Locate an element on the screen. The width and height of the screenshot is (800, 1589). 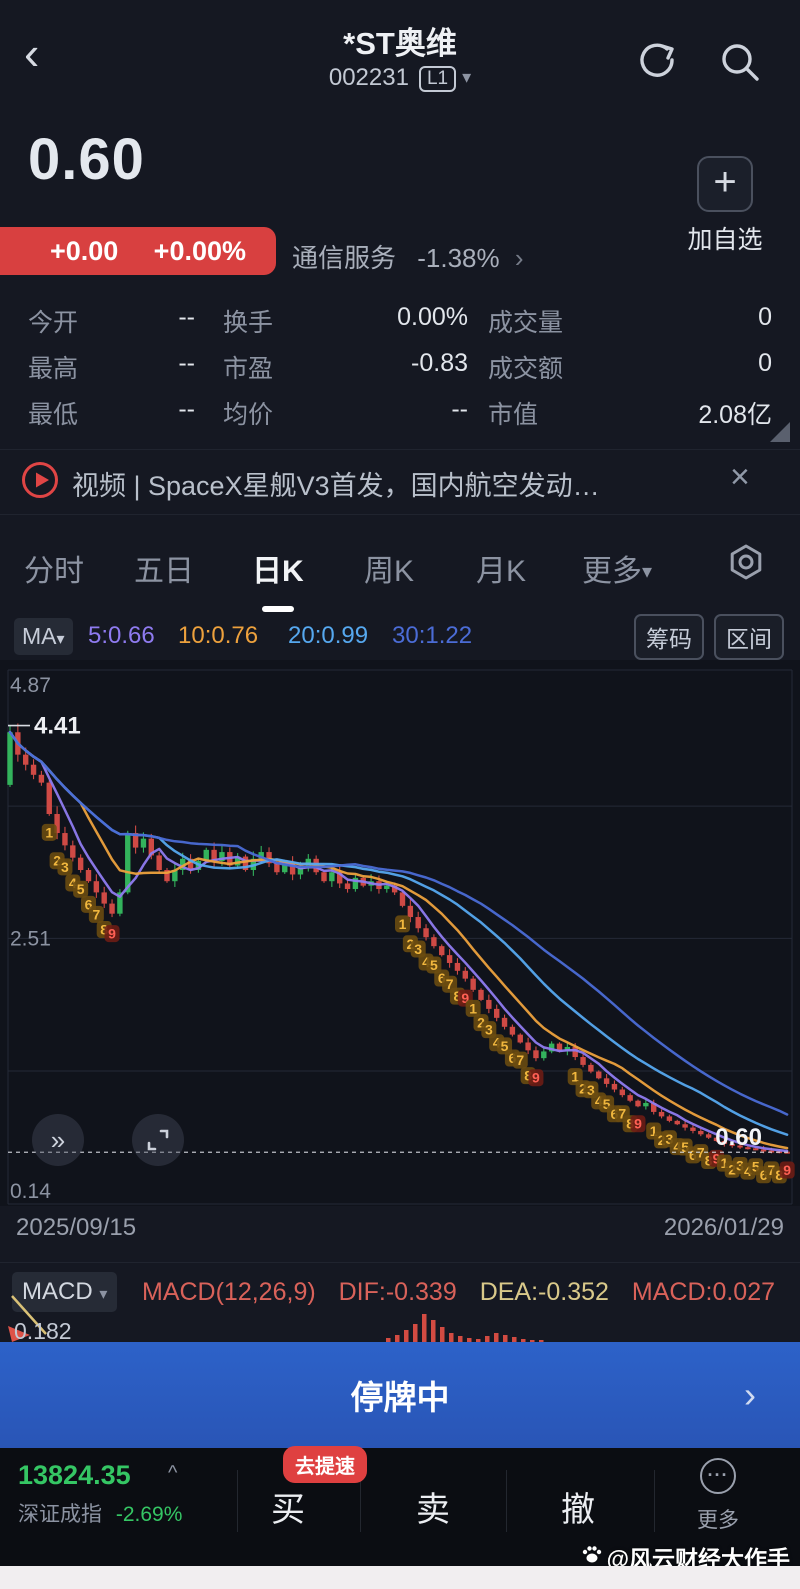
video-play-icon is located at coordinates (40, 480).